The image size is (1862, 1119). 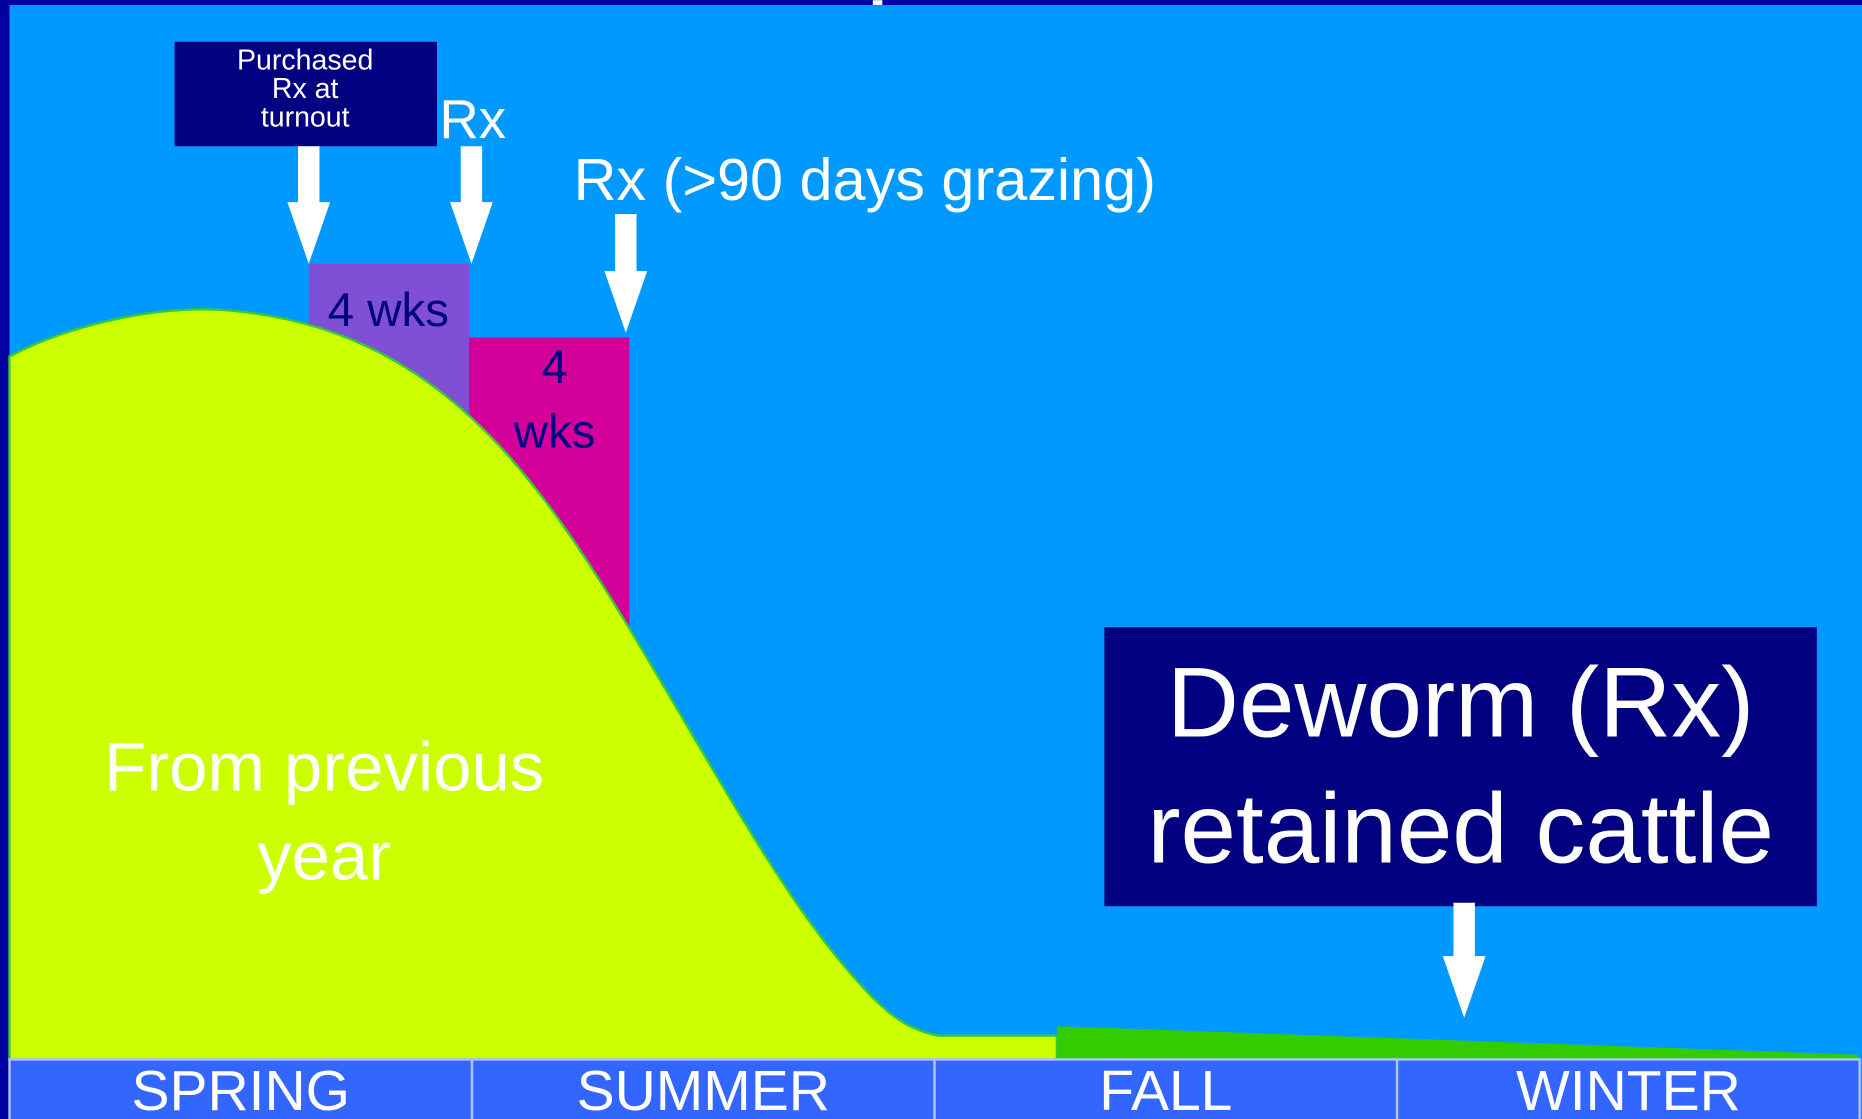 I want to click on season-label: SUMMER, so click(x=703, y=1089).